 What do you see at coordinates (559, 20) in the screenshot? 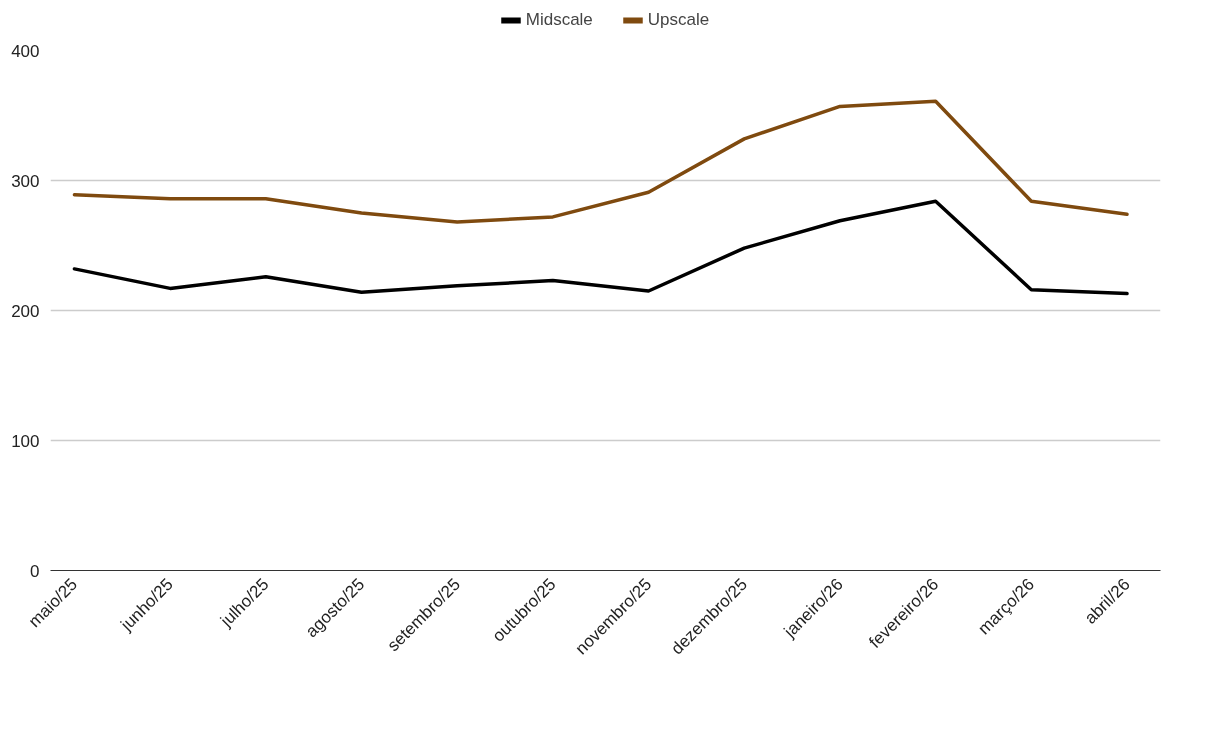
I see `legend-label: Midscale` at bounding box center [559, 20].